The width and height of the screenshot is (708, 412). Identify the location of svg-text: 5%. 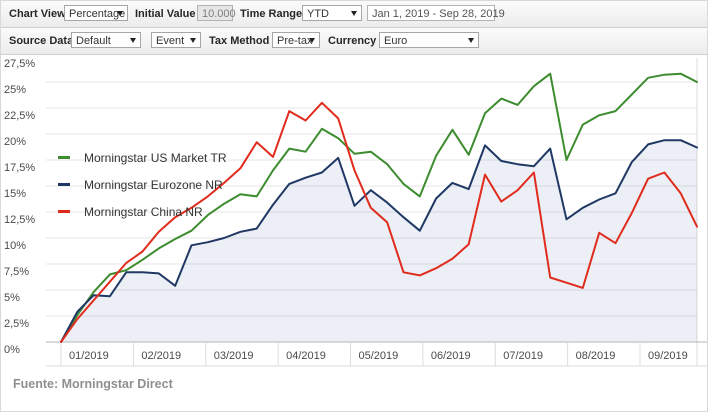
(12, 298).